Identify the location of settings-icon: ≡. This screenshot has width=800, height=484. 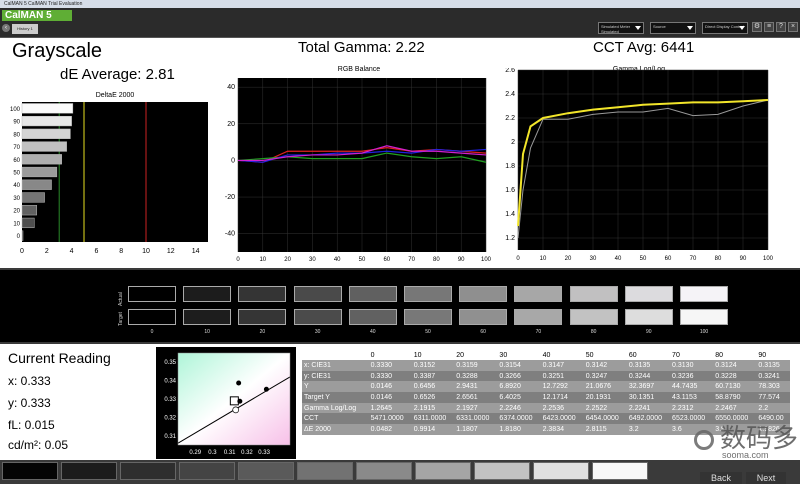
(769, 27).